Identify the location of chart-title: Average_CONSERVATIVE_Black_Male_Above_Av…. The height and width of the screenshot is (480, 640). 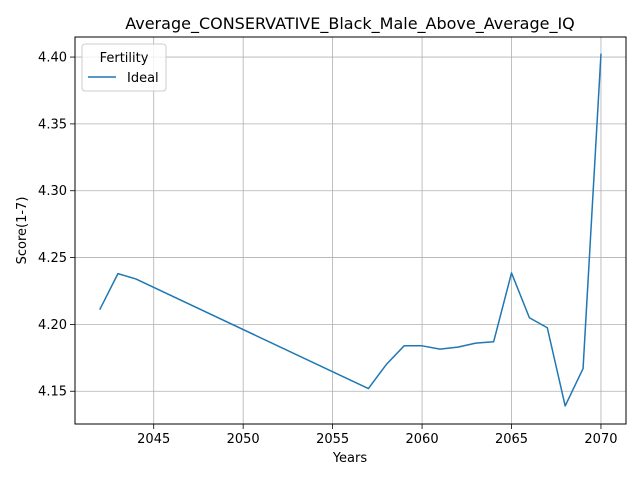
(350, 24).